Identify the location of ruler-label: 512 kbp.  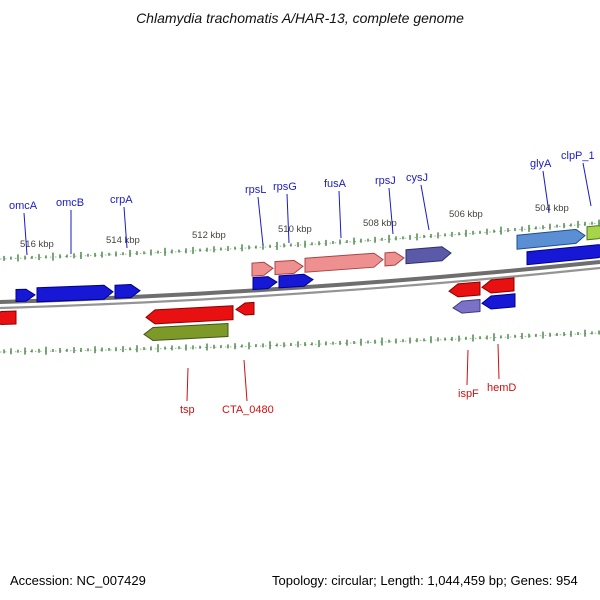
(209, 235).